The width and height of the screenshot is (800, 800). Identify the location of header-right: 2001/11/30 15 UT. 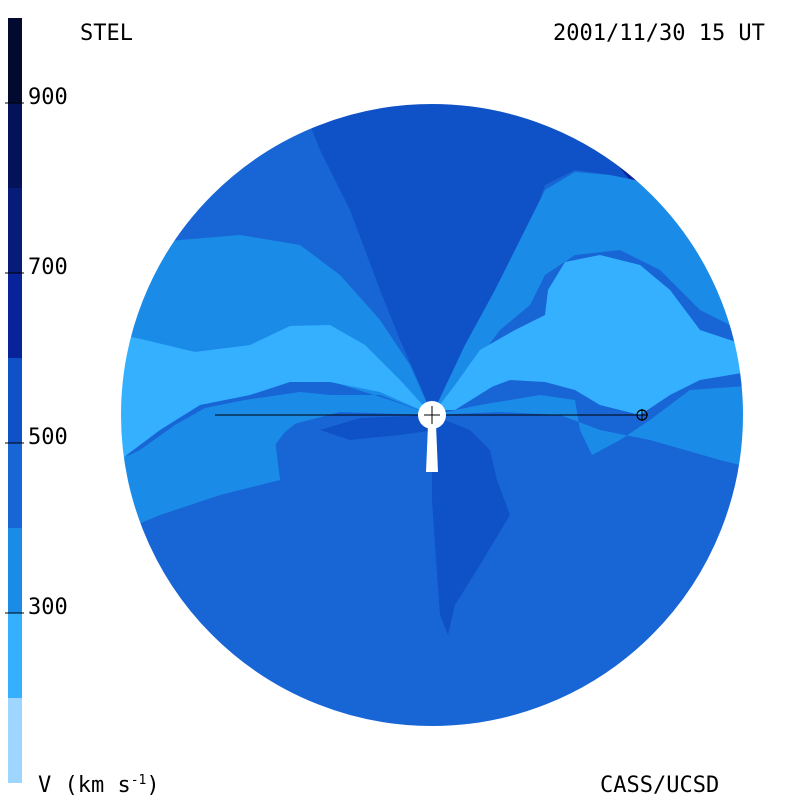
(659, 33).